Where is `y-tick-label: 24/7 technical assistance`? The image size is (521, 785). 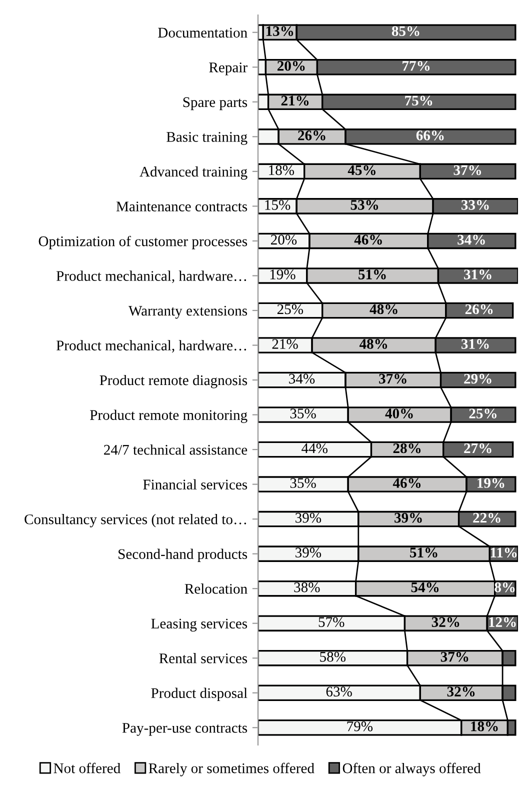
y-tick-label: 24/7 technical assistance is located at coordinates (176, 449).